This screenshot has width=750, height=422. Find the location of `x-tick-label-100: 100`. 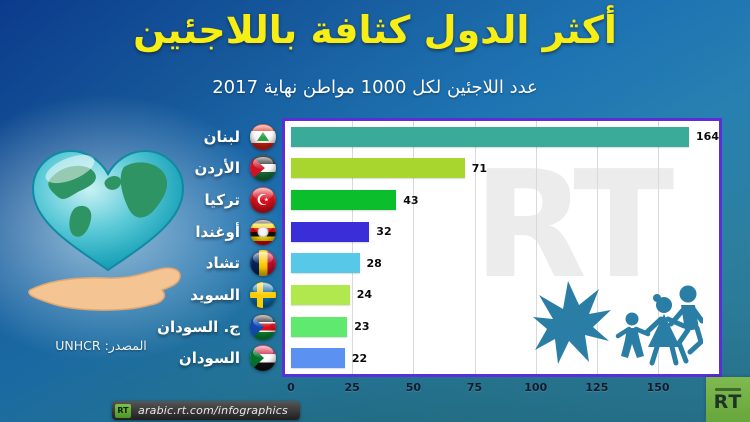

x-tick-label-100: 100 is located at coordinates (536, 387).